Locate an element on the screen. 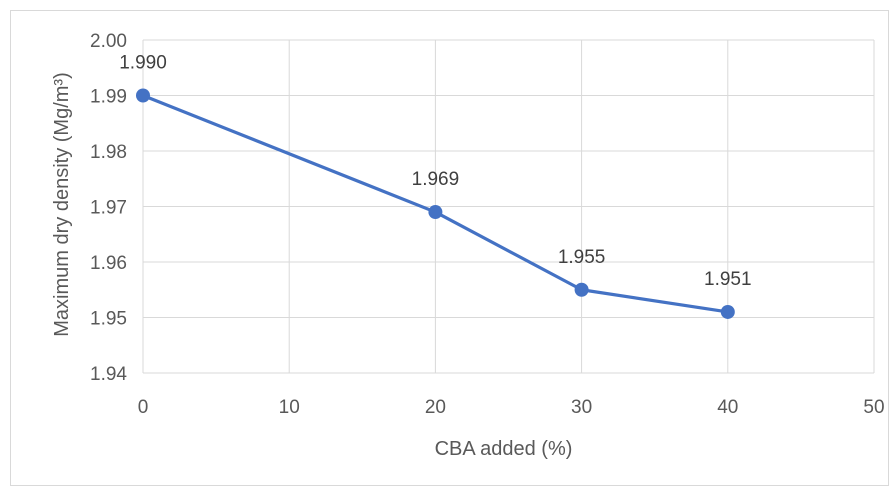 The width and height of the screenshot is (890, 487). data-label: 1.951 is located at coordinates (728, 279).